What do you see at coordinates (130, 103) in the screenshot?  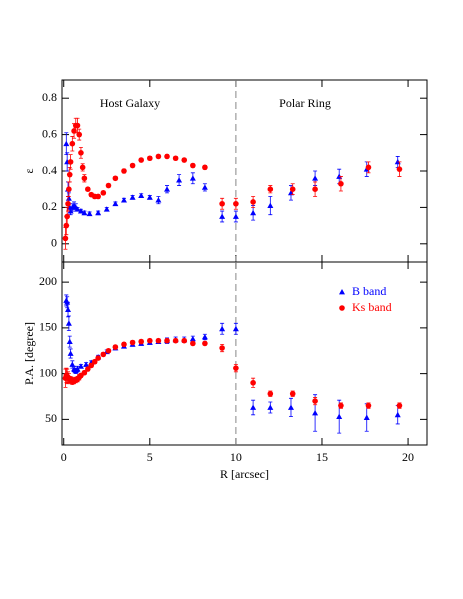 I see `annotation: Host Galaxy` at bounding box center [130, 103].